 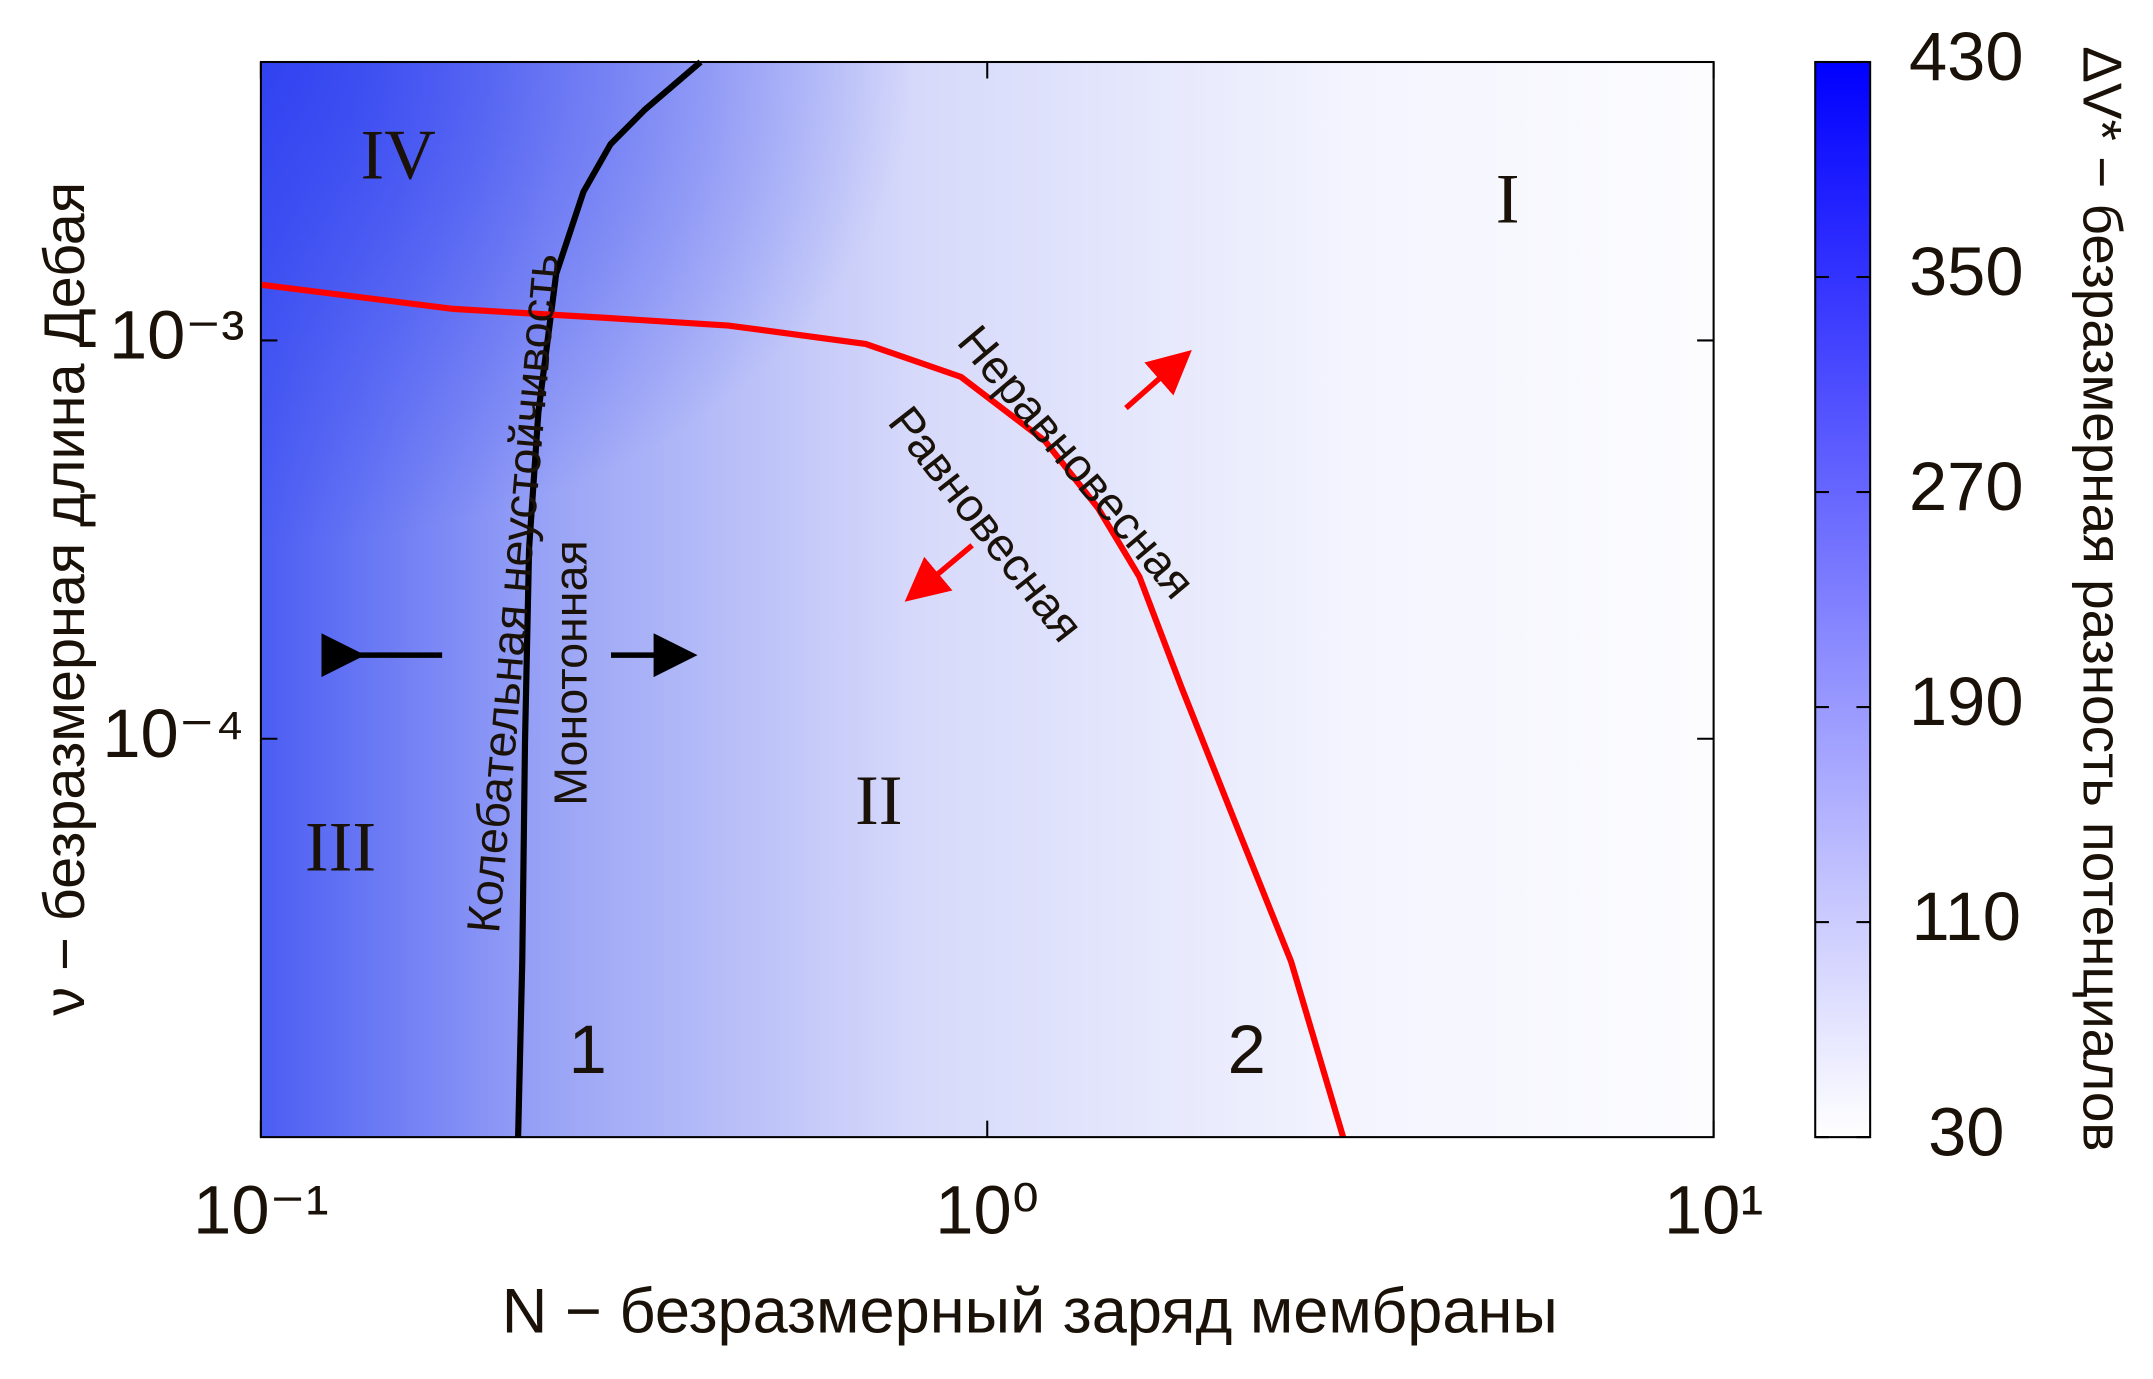 I want to click on x-tick-label: 10¹, so click(x=1713, y=1210).